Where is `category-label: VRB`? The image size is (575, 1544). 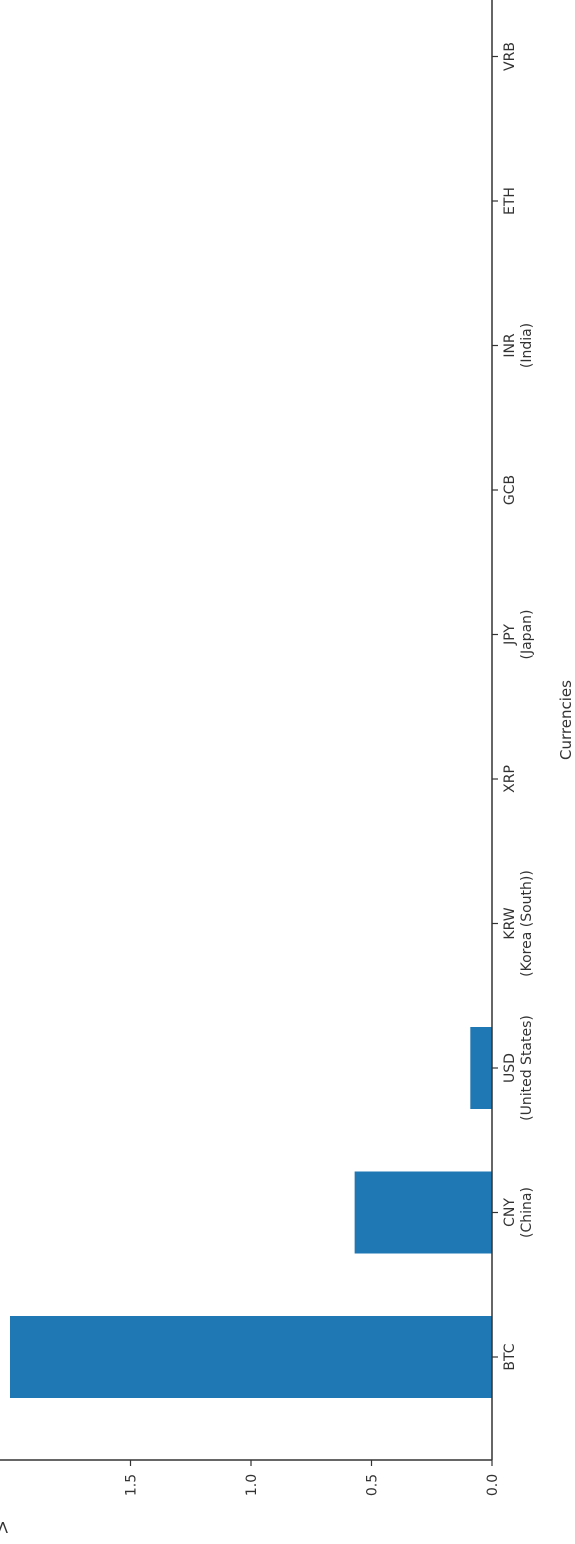 category-label: VRB is located at coordinates (510, 56).